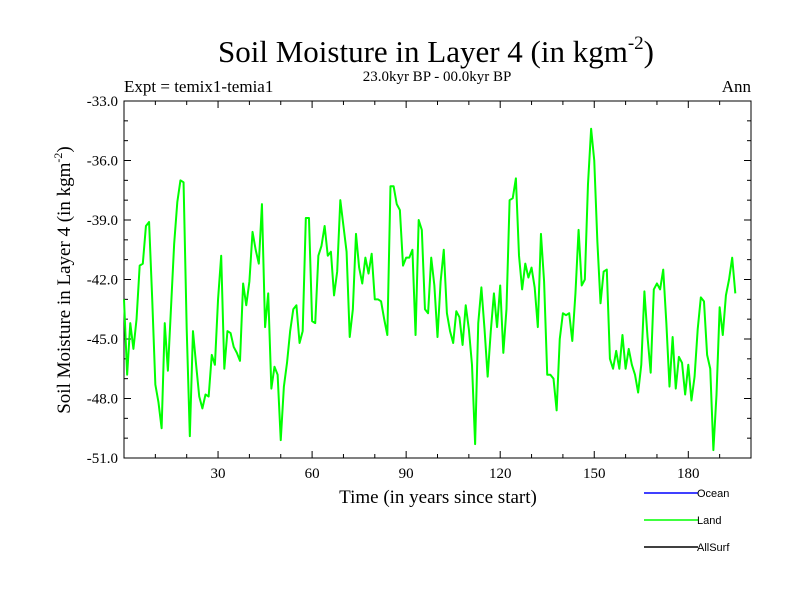  What do you see at coordinates (102, 162) in the screenshot?
I see `y-tick-label: -36.0` at bounding box center [102, 162].